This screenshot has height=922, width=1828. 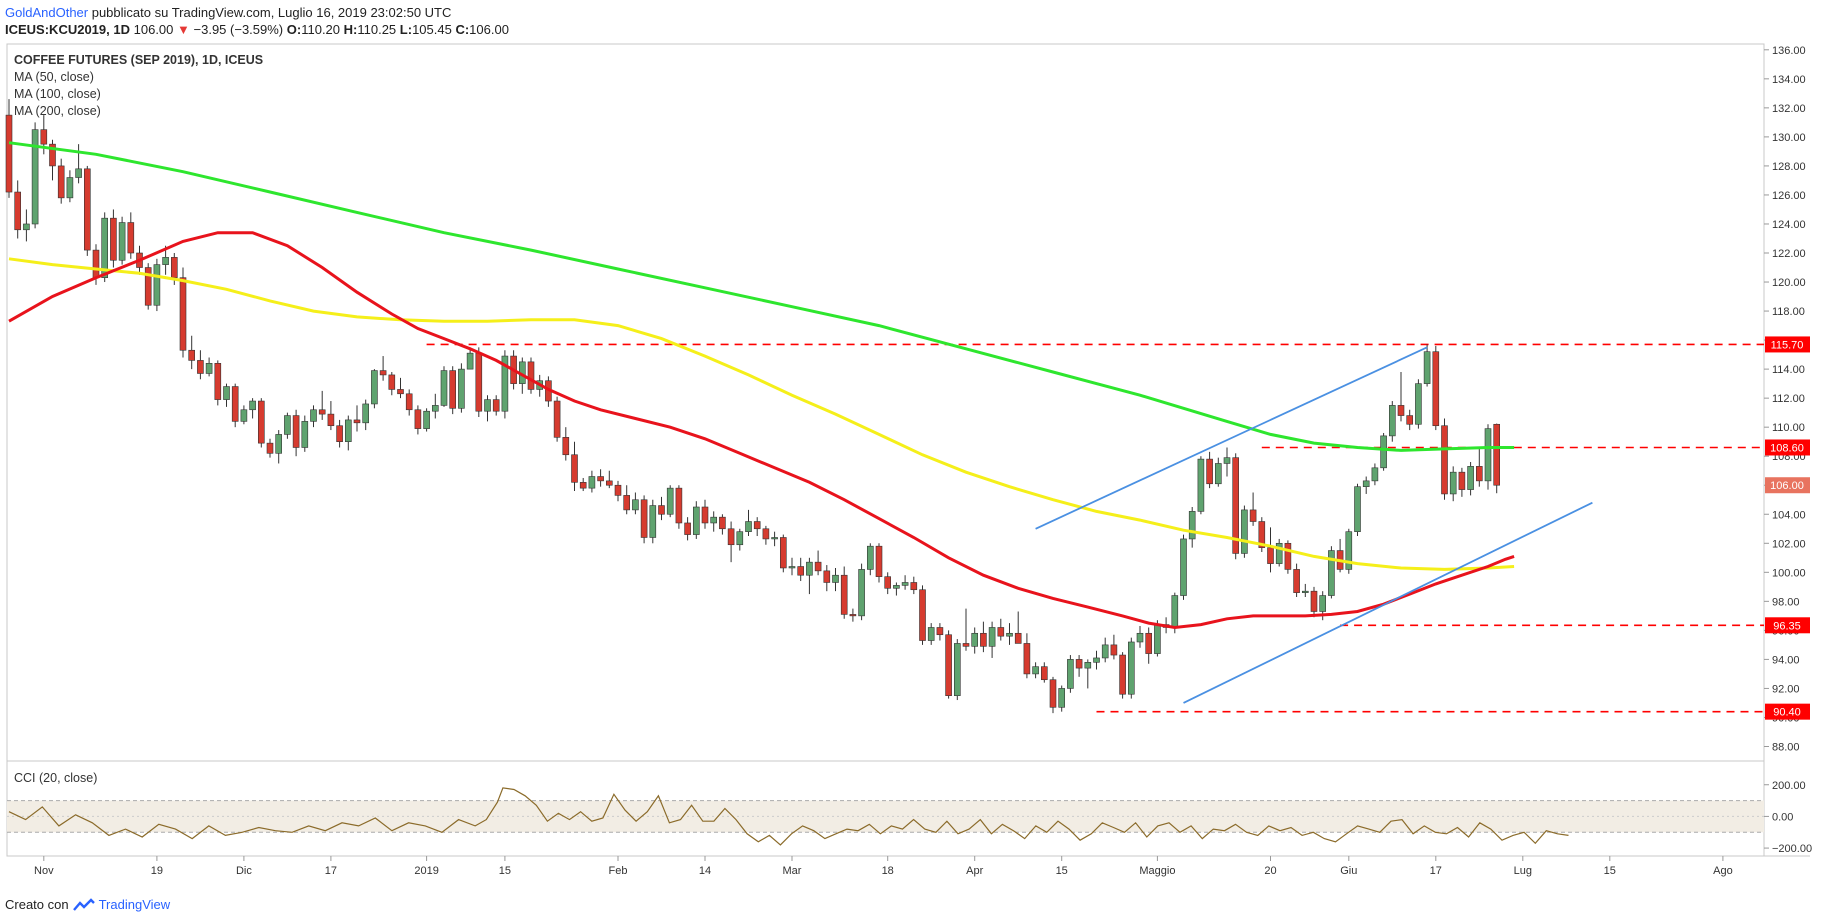 What do you see at coordinates (47, 12) in the screenshot?
I see `author-link: GoldAndOther` at bounding box center [47, 12].